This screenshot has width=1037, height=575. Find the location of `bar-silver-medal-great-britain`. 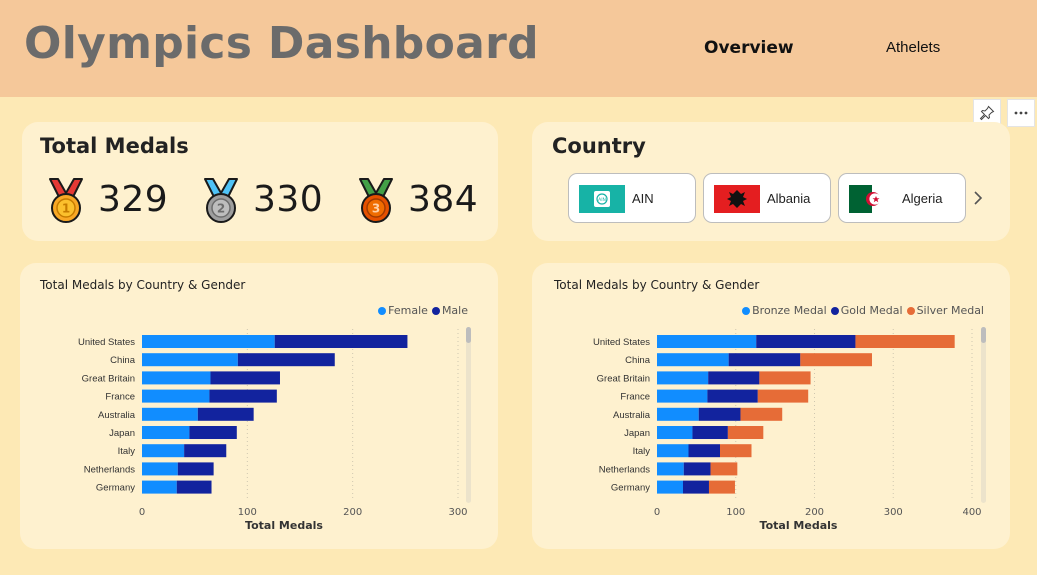

bar-silver-medal-great-britain is located at coordinates (785, 378).